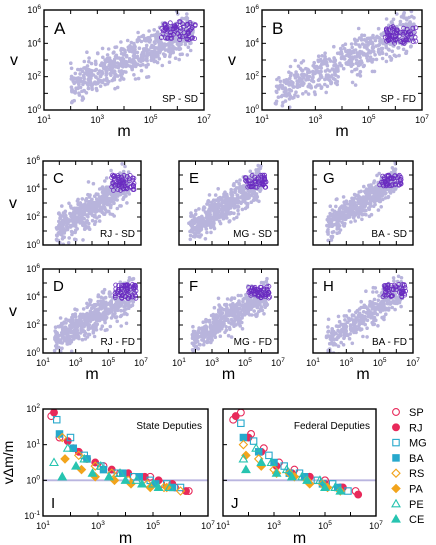 This screenshot has height=545, width=436. I want to click on x-tick-label: 10⁵, so click(153, 525).